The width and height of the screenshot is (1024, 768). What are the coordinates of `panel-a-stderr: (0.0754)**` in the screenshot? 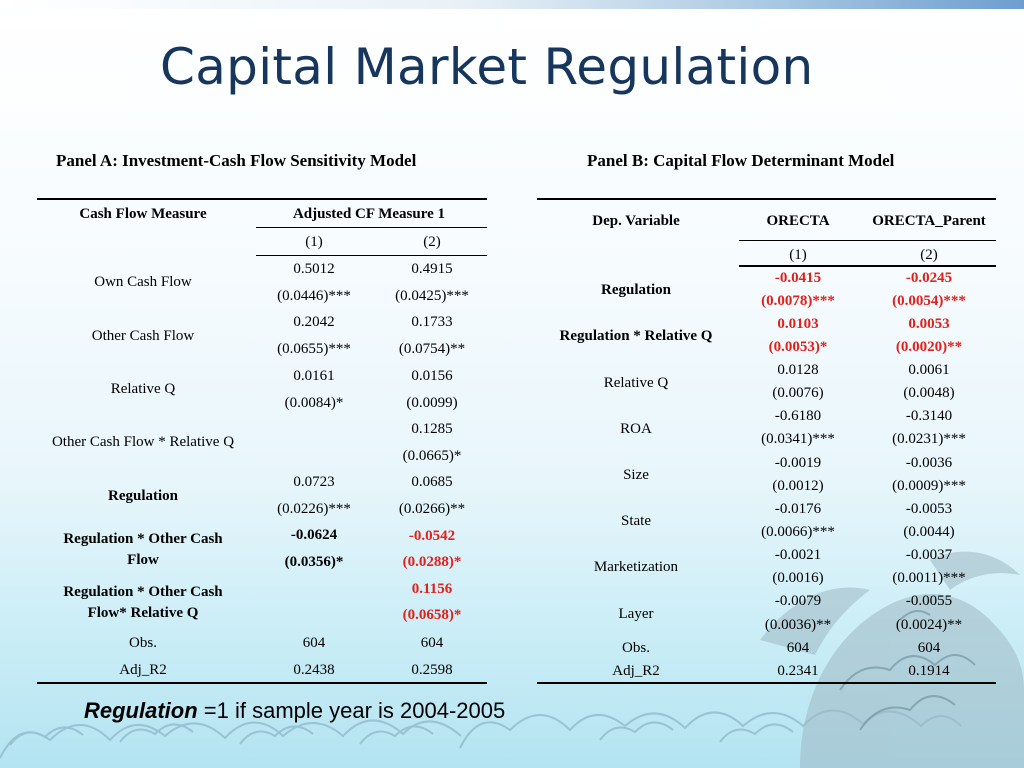 It's located at (432, 349).